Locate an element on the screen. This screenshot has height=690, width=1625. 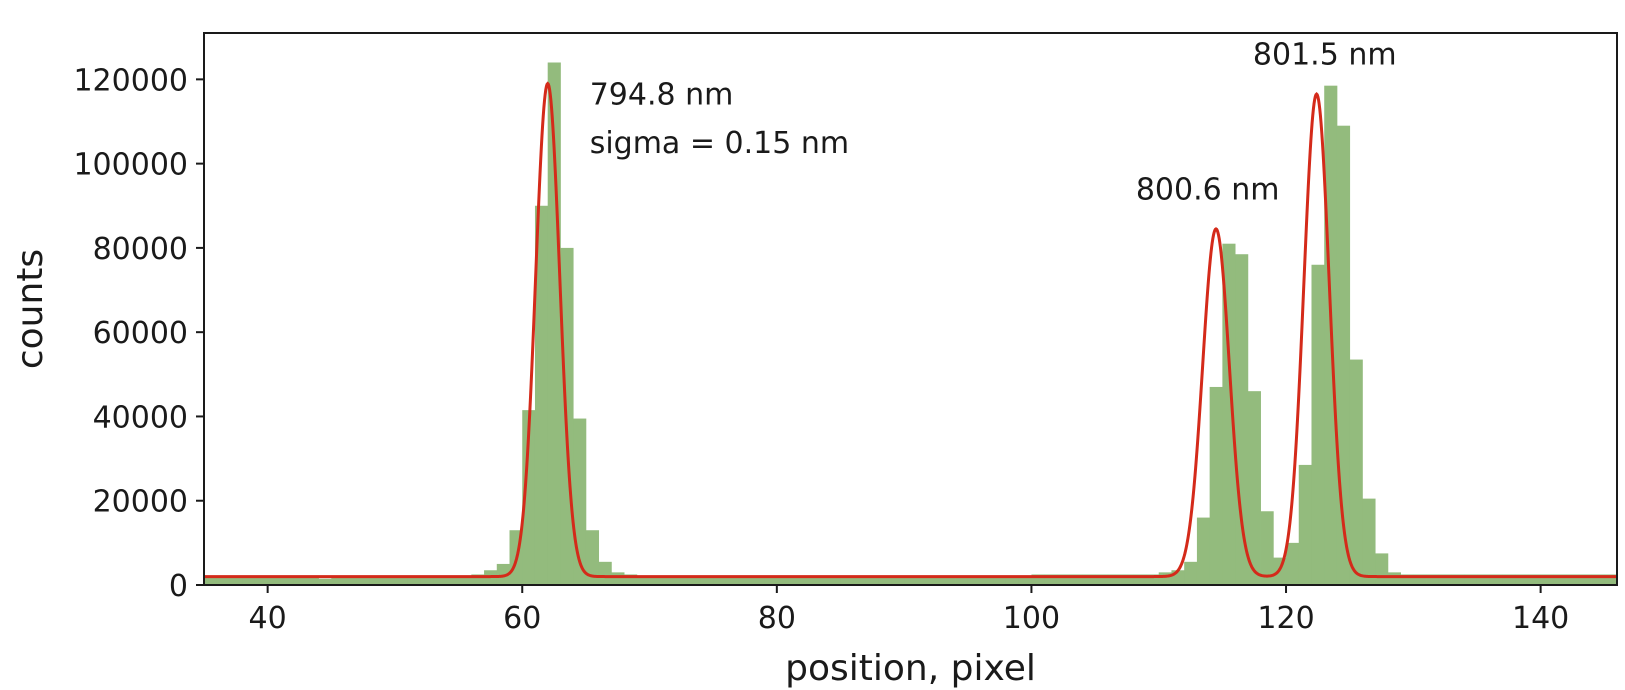
x-axis-label: position, pixel is located at coordinates (910, 668).